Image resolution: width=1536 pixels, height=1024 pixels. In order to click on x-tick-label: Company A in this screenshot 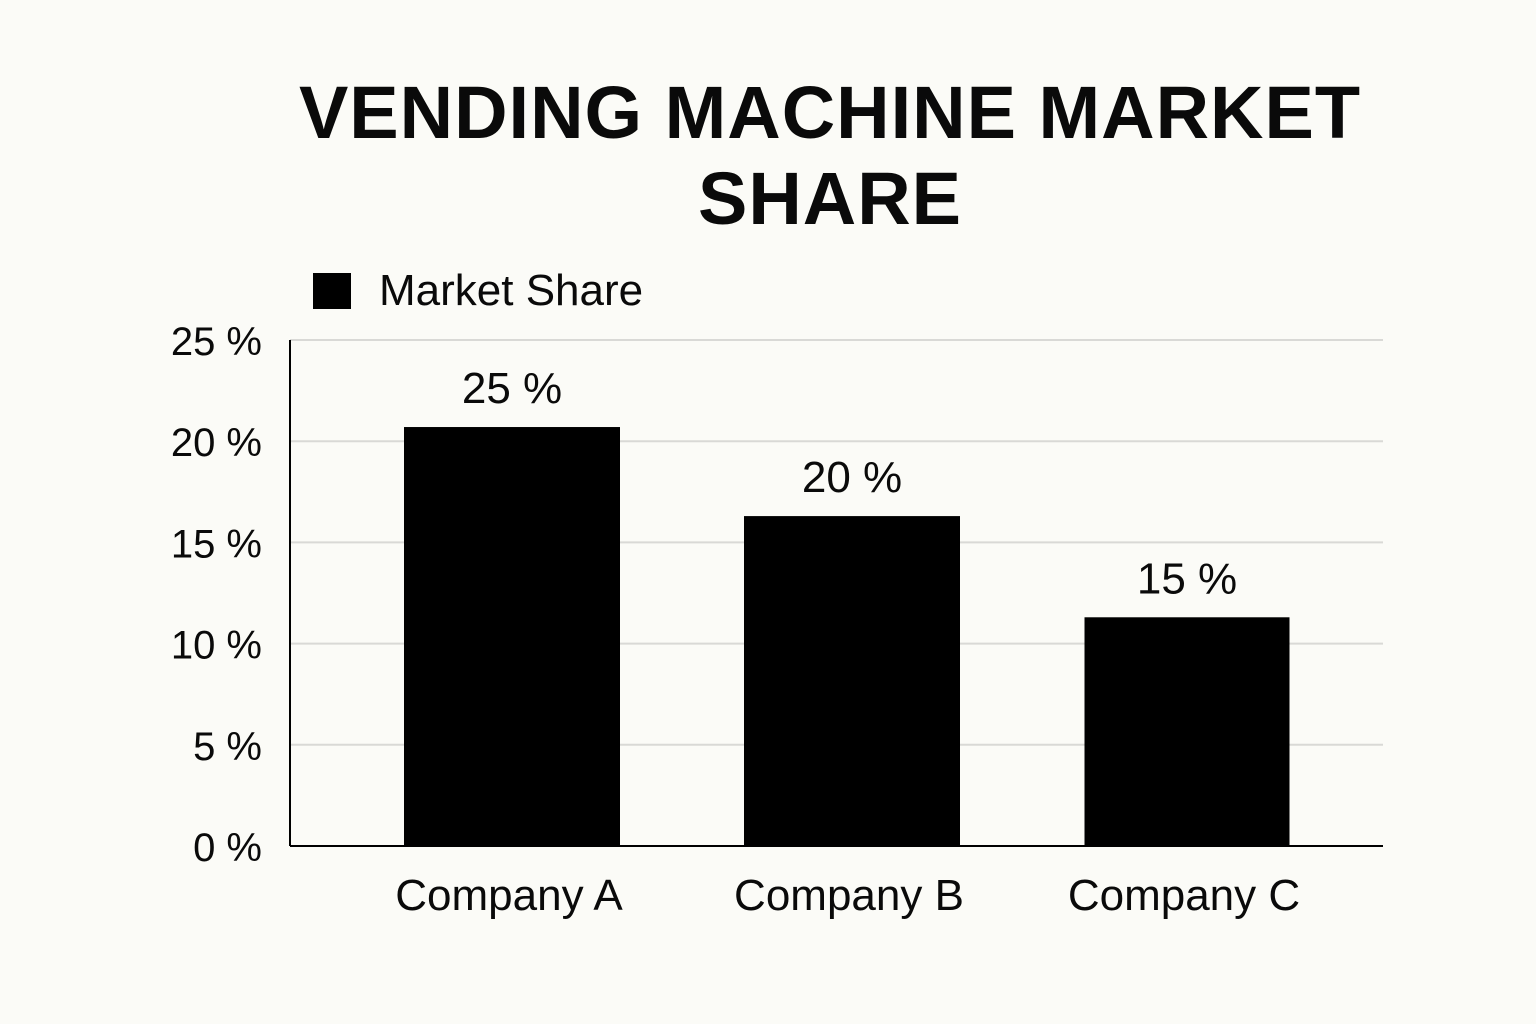, I will do `click(509, 895)`.